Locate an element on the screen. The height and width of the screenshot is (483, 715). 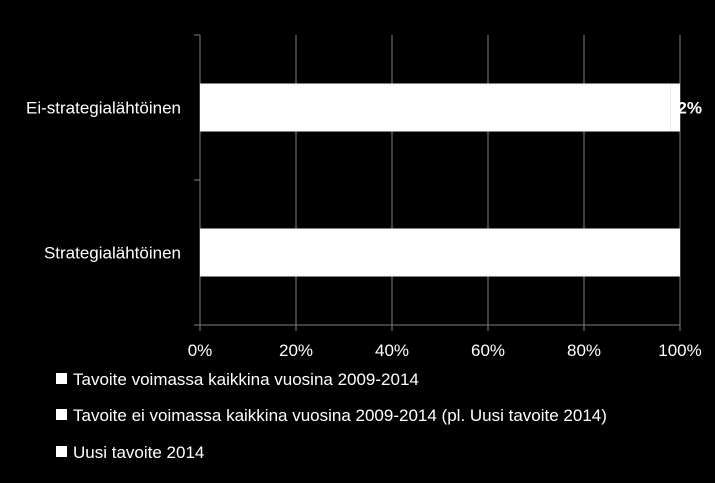
category-label-1: Strategialähtöinen is located at coordinates (112, 253).